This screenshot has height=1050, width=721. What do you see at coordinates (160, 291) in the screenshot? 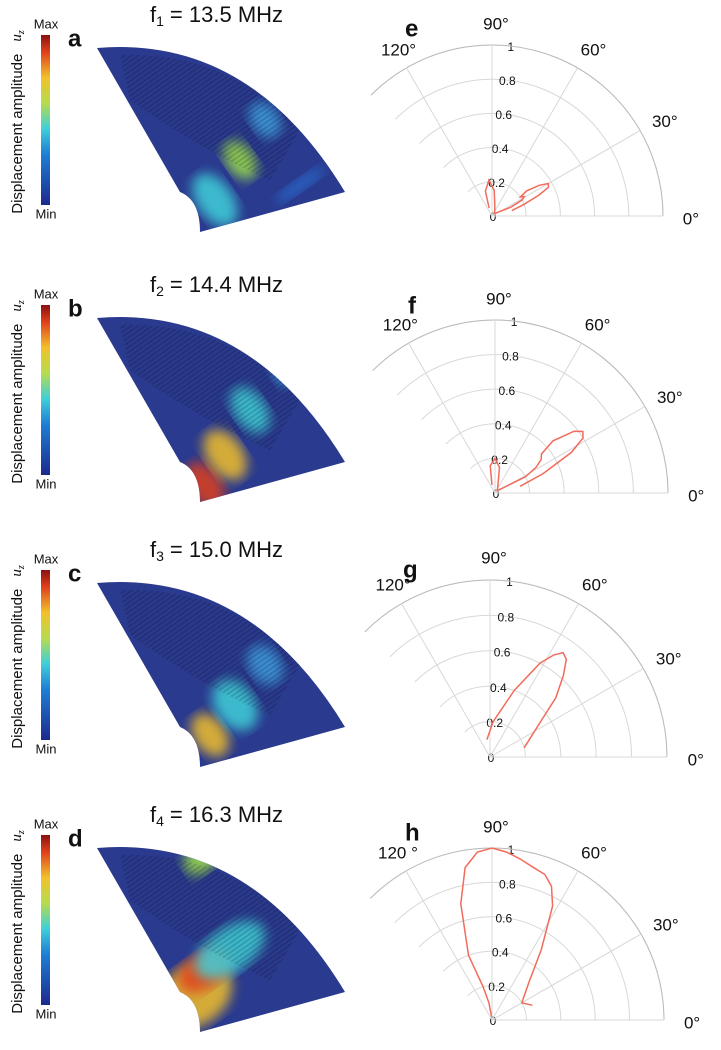
I see `text-part: 2` at bounding box center [160, 291].